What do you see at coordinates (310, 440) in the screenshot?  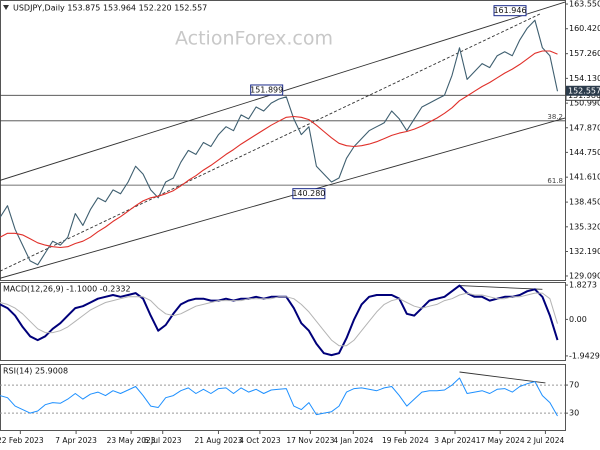 I see `x-tick-label: 17 Nov 2023` at bounding box center [310, 440].